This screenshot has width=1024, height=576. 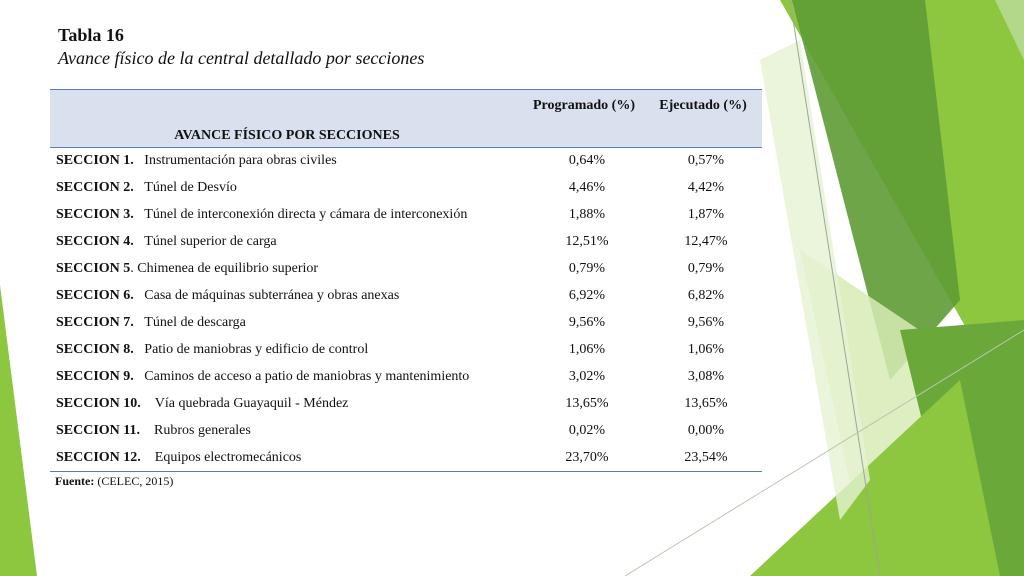 I want to click on section-code: SECCION 8., so click(x=95, y=349).